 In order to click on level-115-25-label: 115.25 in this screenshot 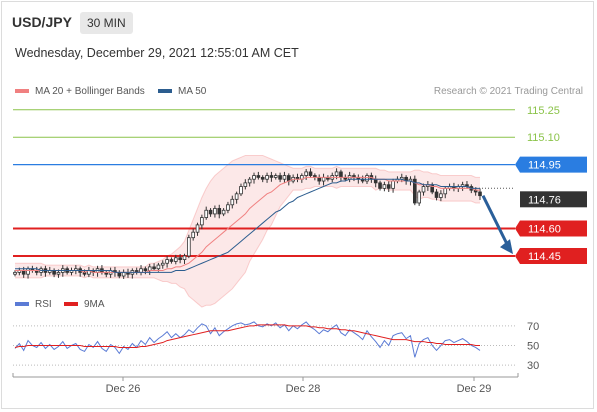, I will do `click(543, 111)`.